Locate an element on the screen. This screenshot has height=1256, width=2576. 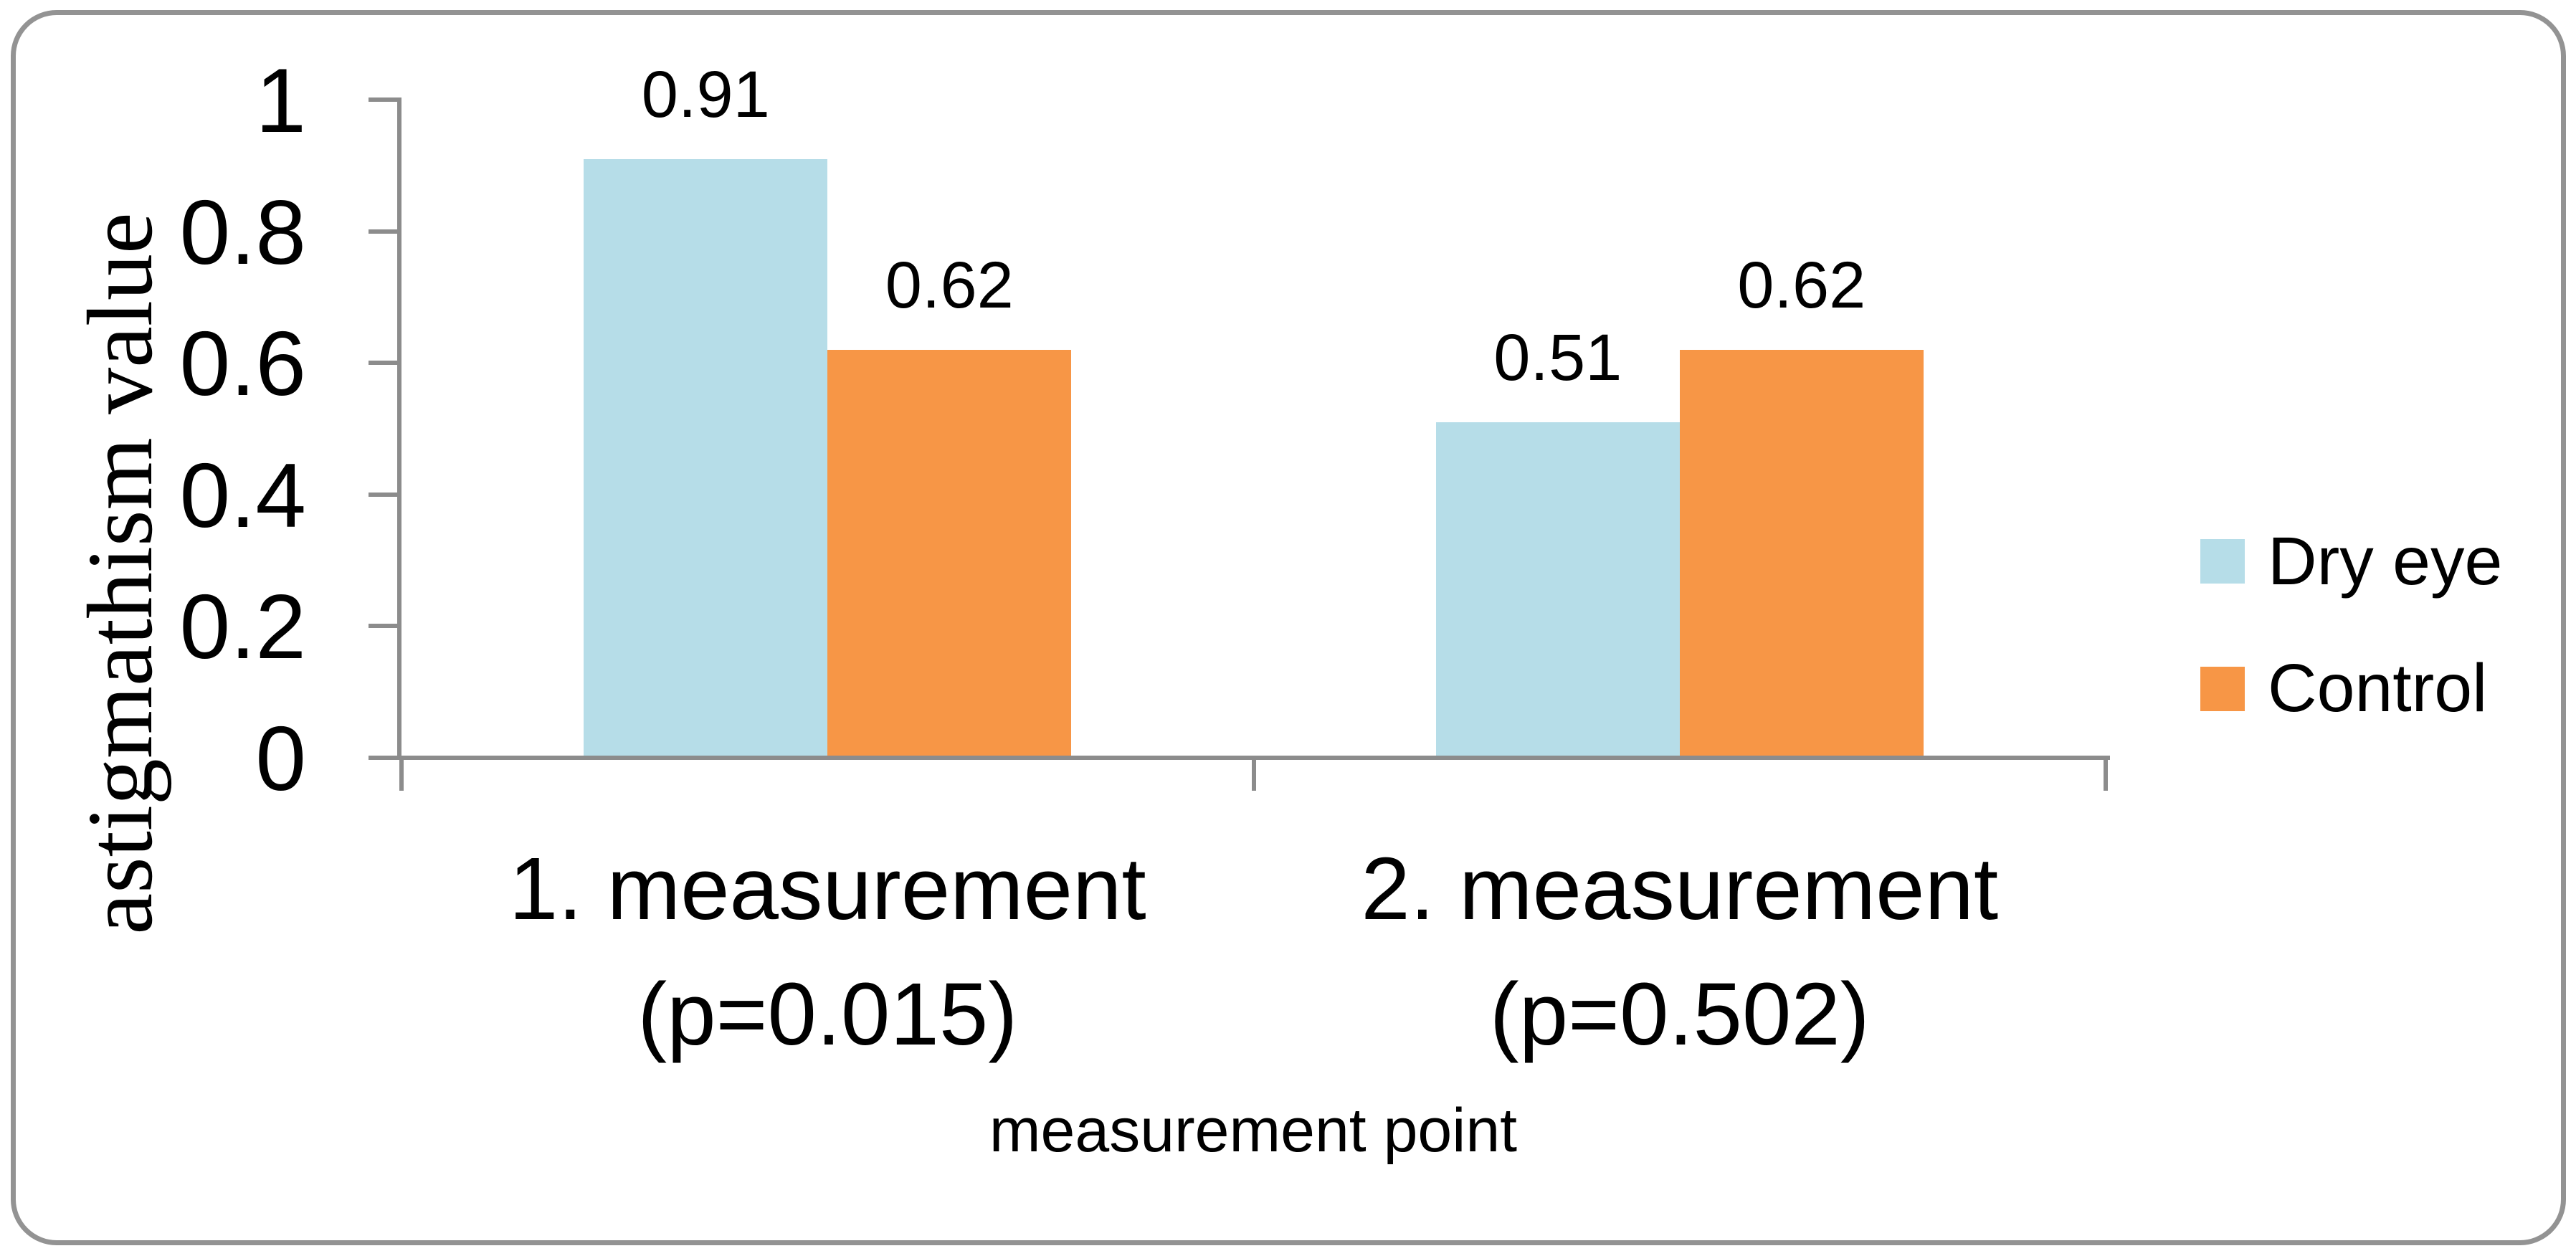
y-axis-line is located at coordinates (399, 428).